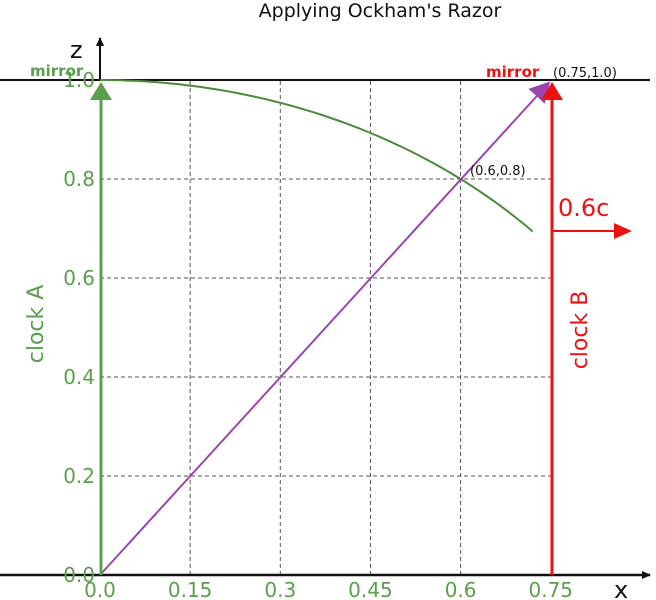  I want to click on mirror-b-point-label: (0.75,1.0), so click(585, 73).